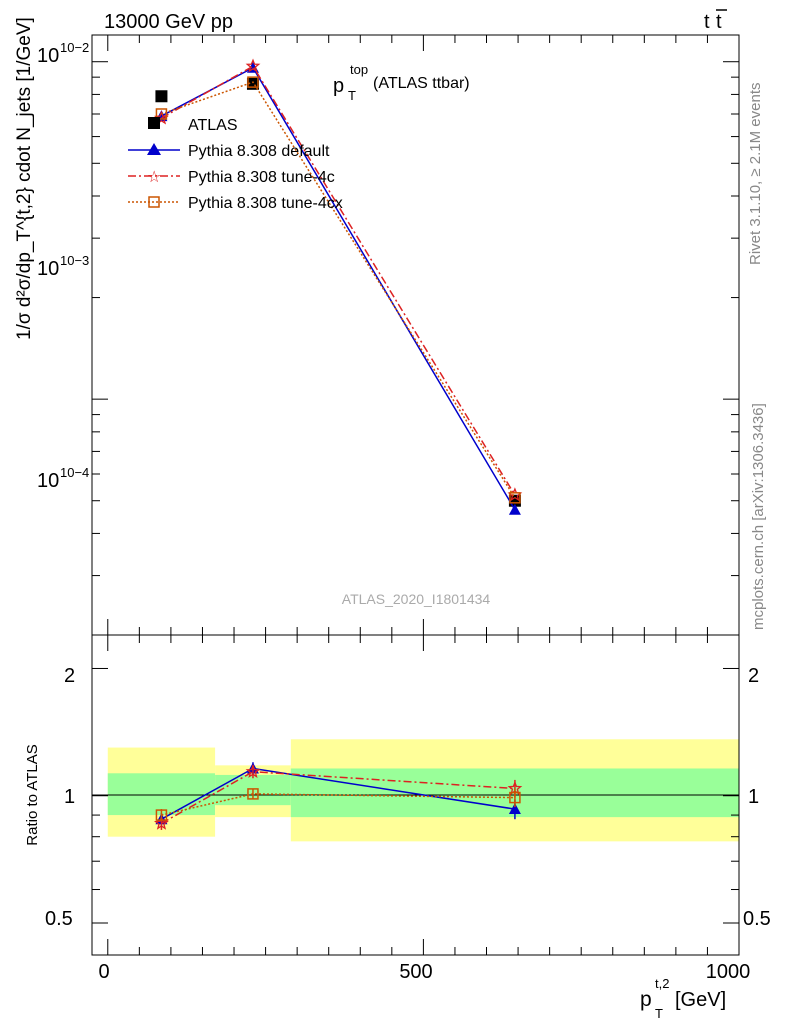 The image size is (786, 1024). Describe the element at coordinates (74, 47) in the screenshot. I see `ytick-exp-1e-2: 10−2` at that location.